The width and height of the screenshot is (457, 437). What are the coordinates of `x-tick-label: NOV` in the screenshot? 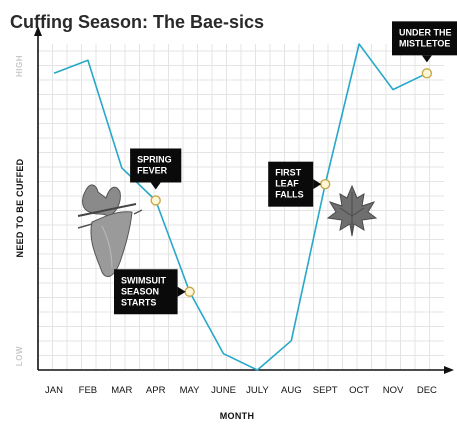 It's located at (393, 390).